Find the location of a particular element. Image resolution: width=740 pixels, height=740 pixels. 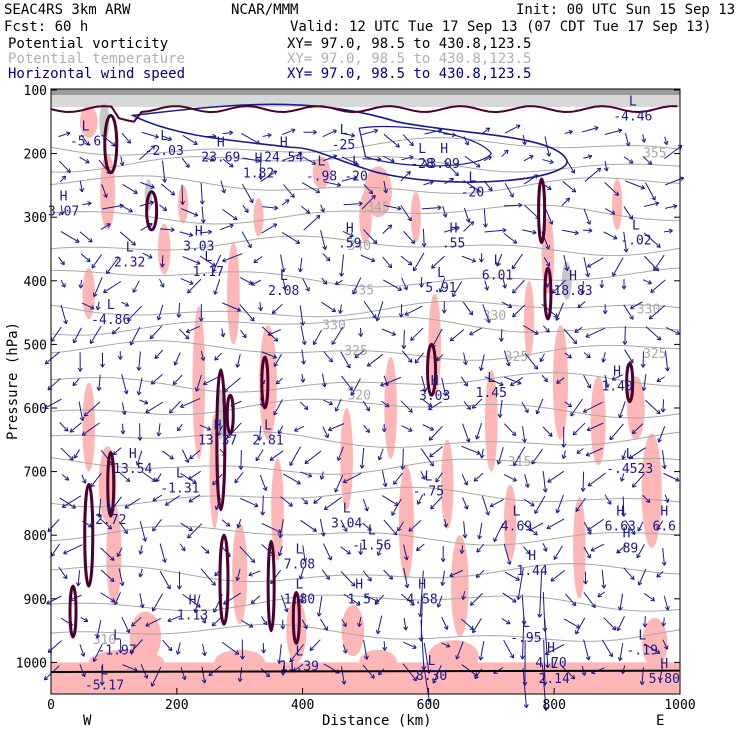

extremum-value-label: 1.80 is located at coordinates (299, 600).